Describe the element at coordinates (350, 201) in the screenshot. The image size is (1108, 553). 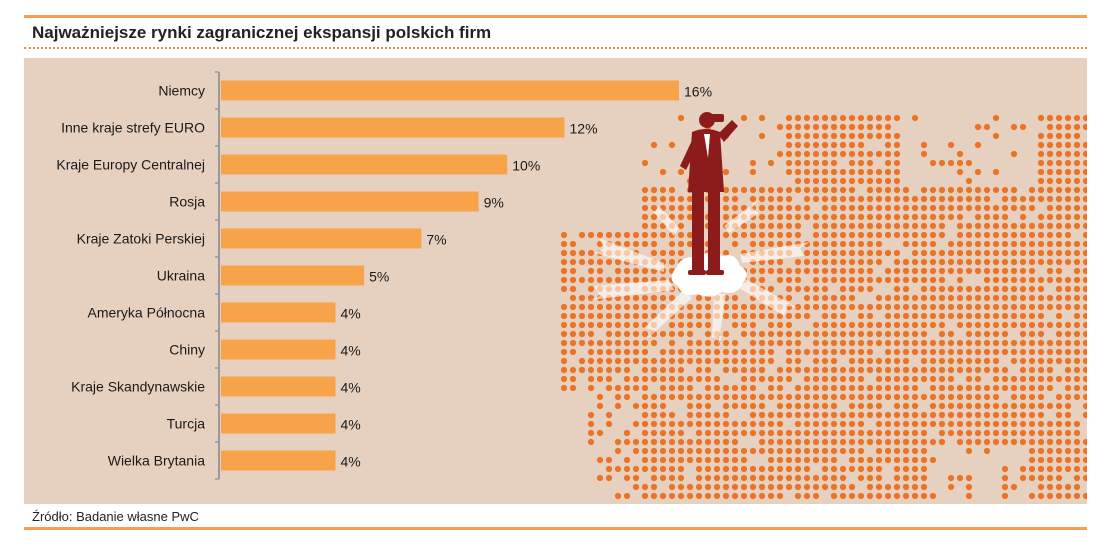
I see `bar` at that location.